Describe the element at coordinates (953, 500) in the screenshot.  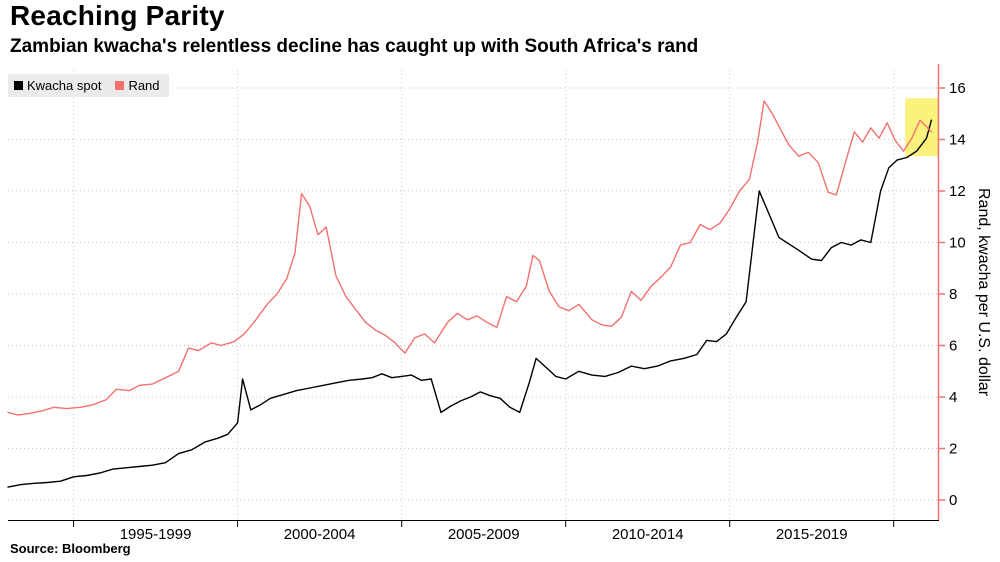
I see `y-tick-label: 0` at that location.